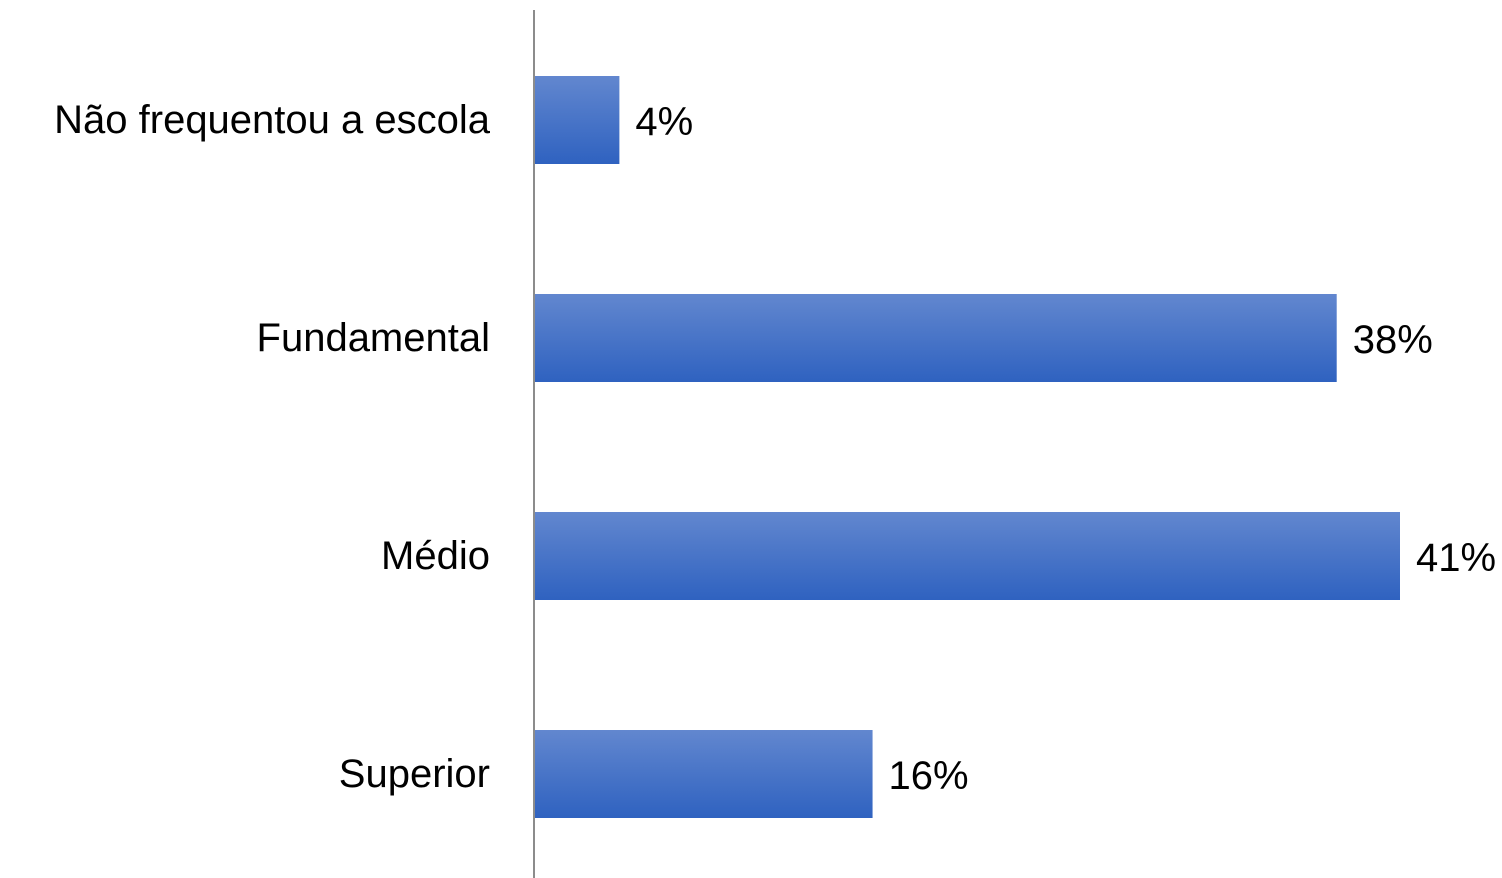 Image resolution: width=1502 pixels, height=878 pixels. I want to click on value-label-superior: 16%, so click(929, 776).